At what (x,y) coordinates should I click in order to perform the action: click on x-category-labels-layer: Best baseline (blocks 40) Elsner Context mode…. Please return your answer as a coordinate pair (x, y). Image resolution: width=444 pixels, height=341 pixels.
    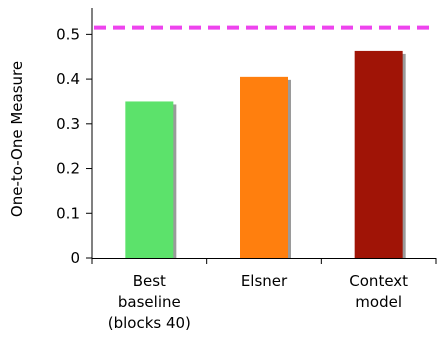
    Looking at the image, I should click on (258, 302).